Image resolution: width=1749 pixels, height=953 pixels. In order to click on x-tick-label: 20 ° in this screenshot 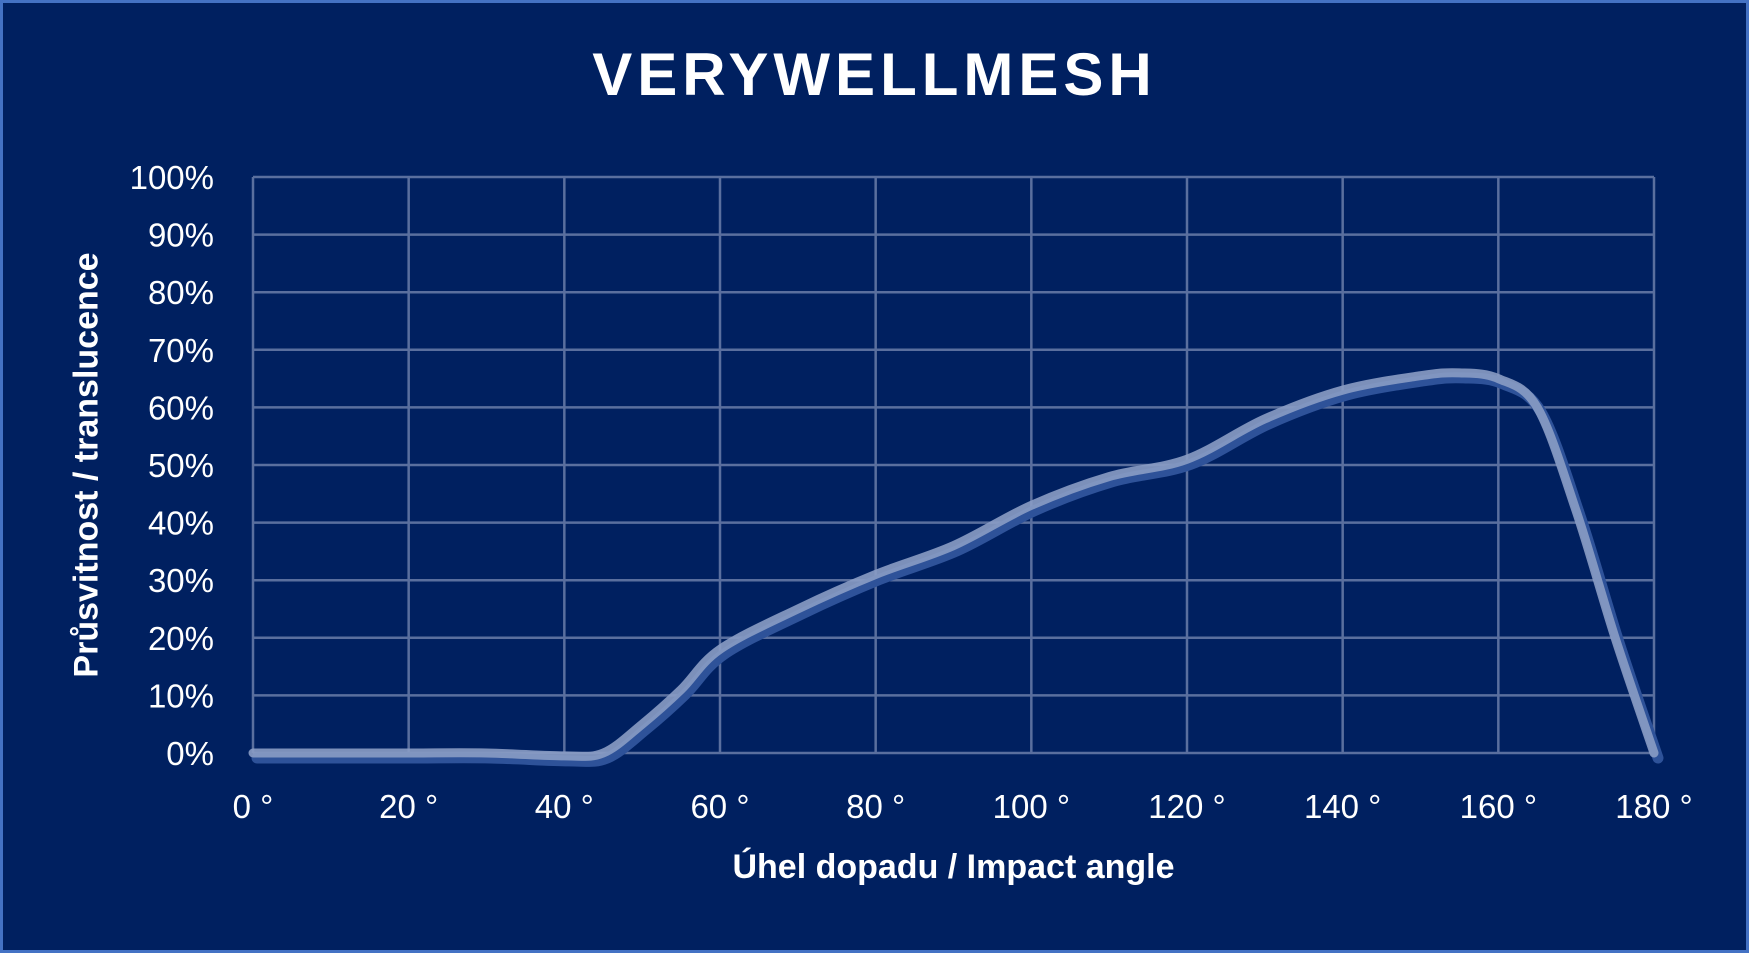, I will do `click(408, 806)`.